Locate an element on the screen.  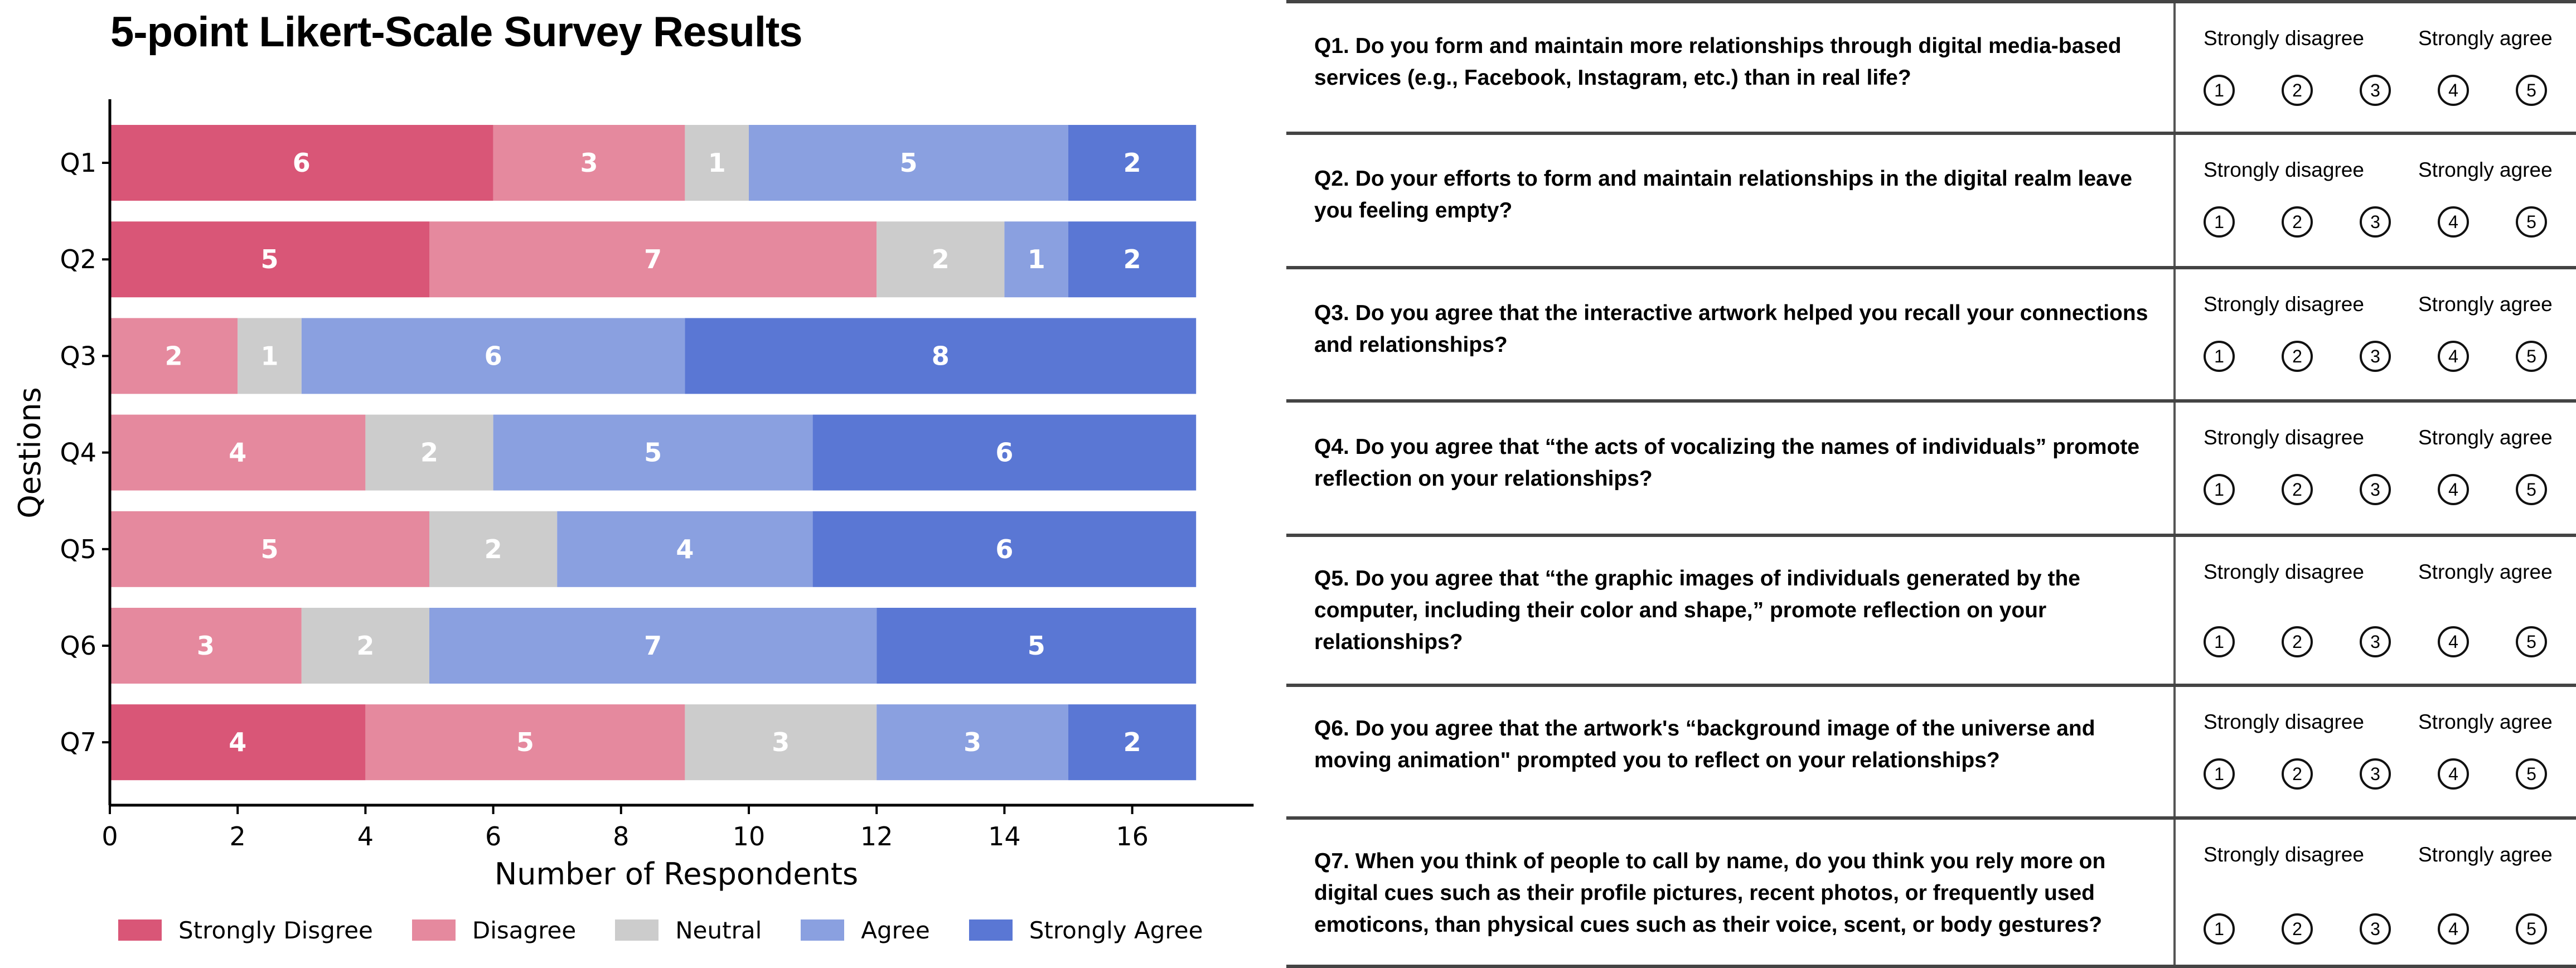
legend-item-agree: Agree is located at coordinates (866, 930).